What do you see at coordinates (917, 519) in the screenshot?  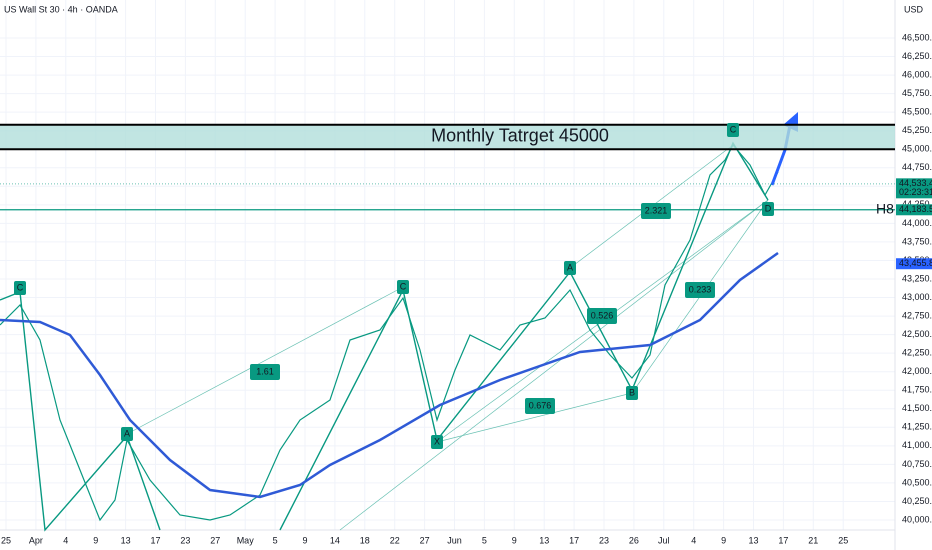 I see `price-tick-label: 40,000.0` at bounding box center [917, 519].